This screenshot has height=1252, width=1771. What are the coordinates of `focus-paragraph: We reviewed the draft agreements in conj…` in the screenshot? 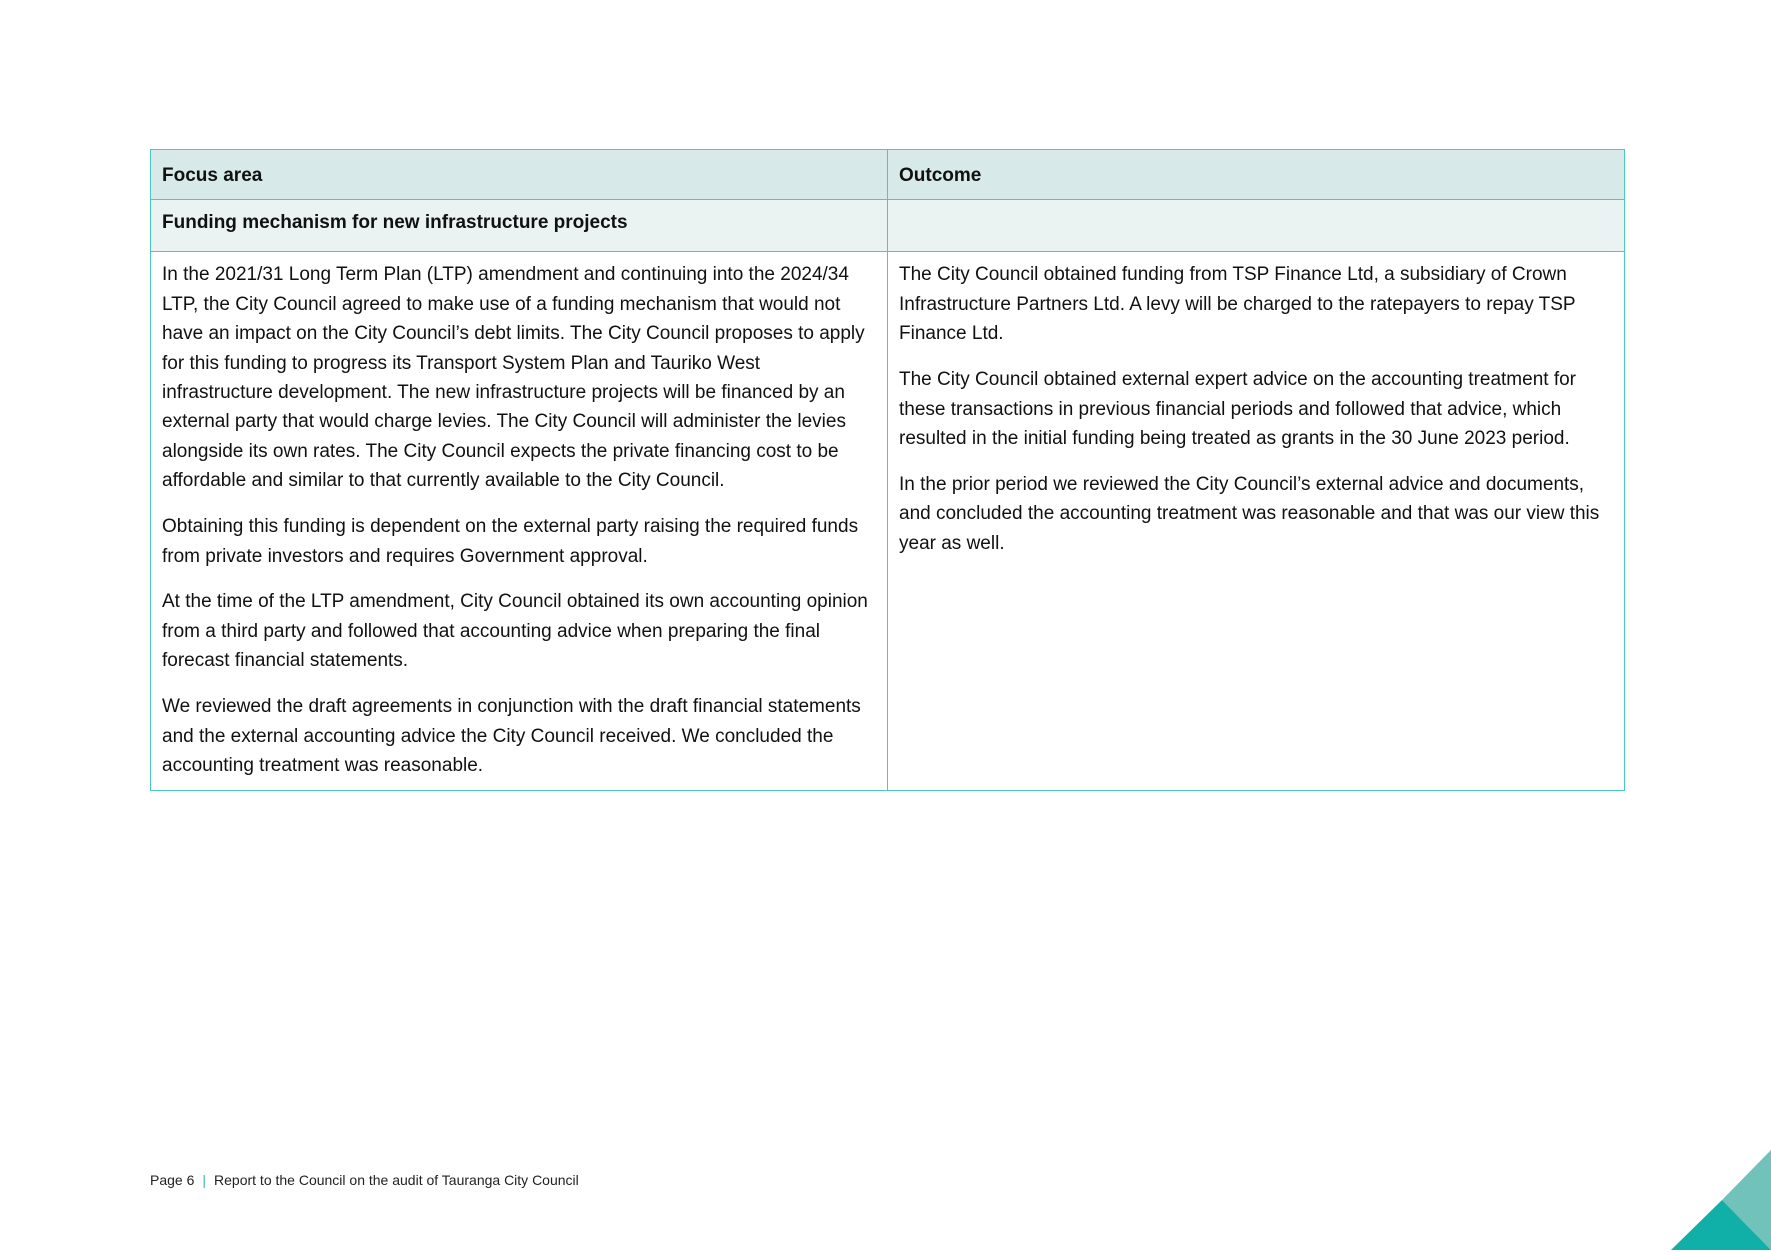 It's located at (511, 736).